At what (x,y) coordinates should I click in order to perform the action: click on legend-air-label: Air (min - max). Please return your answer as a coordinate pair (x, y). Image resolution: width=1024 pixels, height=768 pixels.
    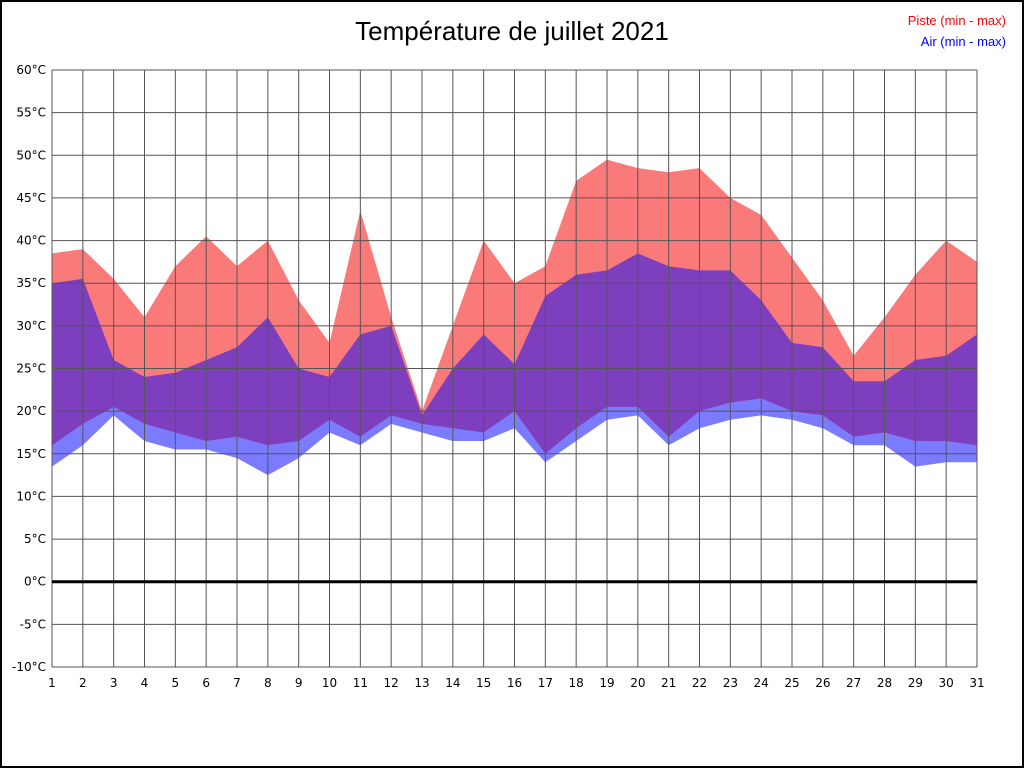
    Looking at the image, I should click on (963, 41).